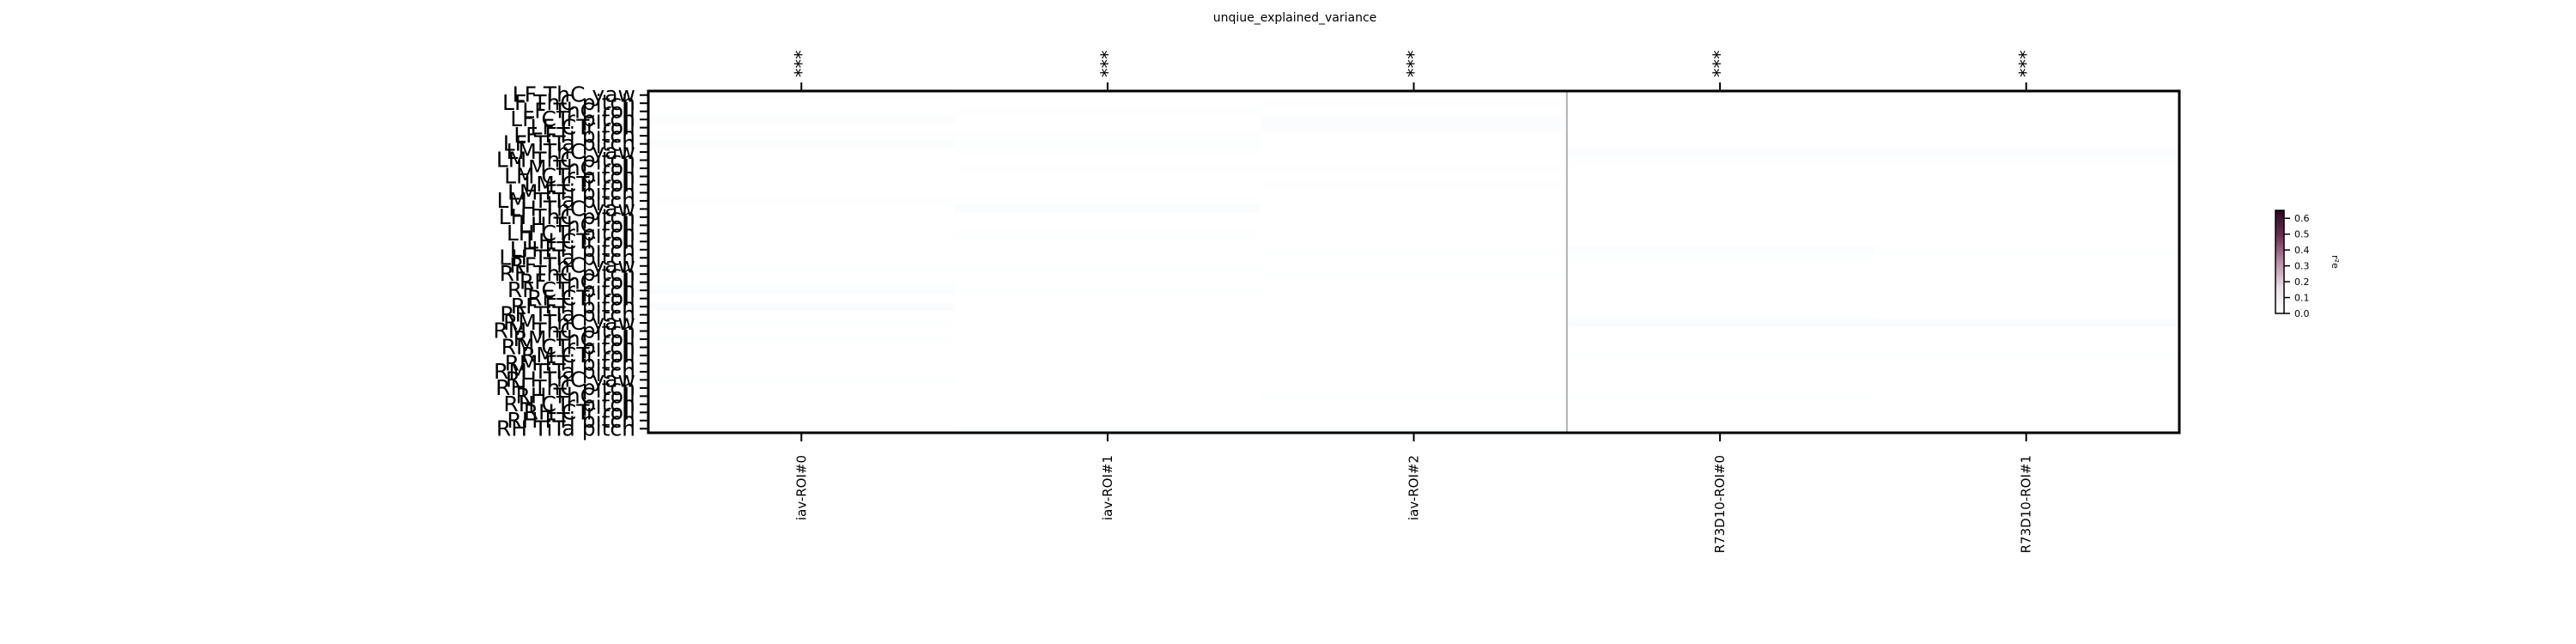  I want to click on y-tick-label: RM CTr pitch, so click(568, 347).